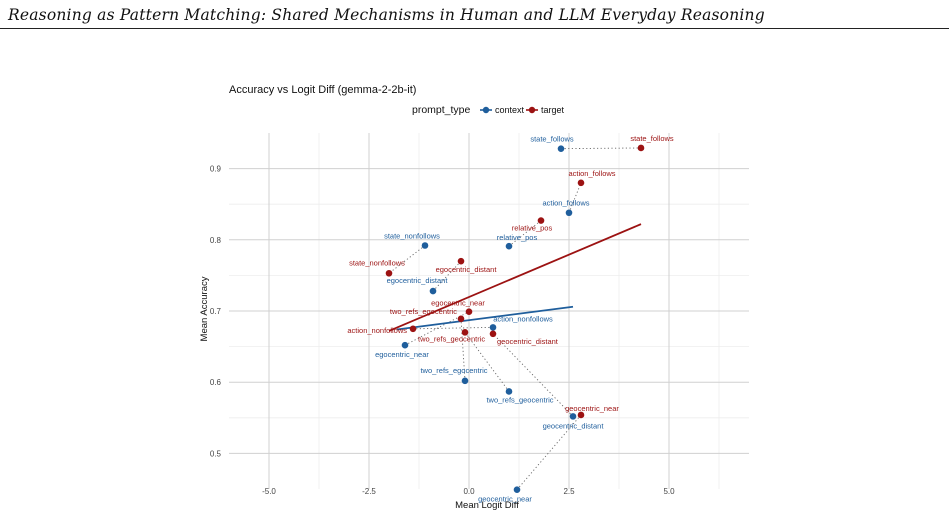 This screenshot has height=516, width=949. What do you see at coordinates (412, 235) in the screenshot?
I see `label-context-state_nonfollows: state_nonfollows` at bounding box center [412, 235].